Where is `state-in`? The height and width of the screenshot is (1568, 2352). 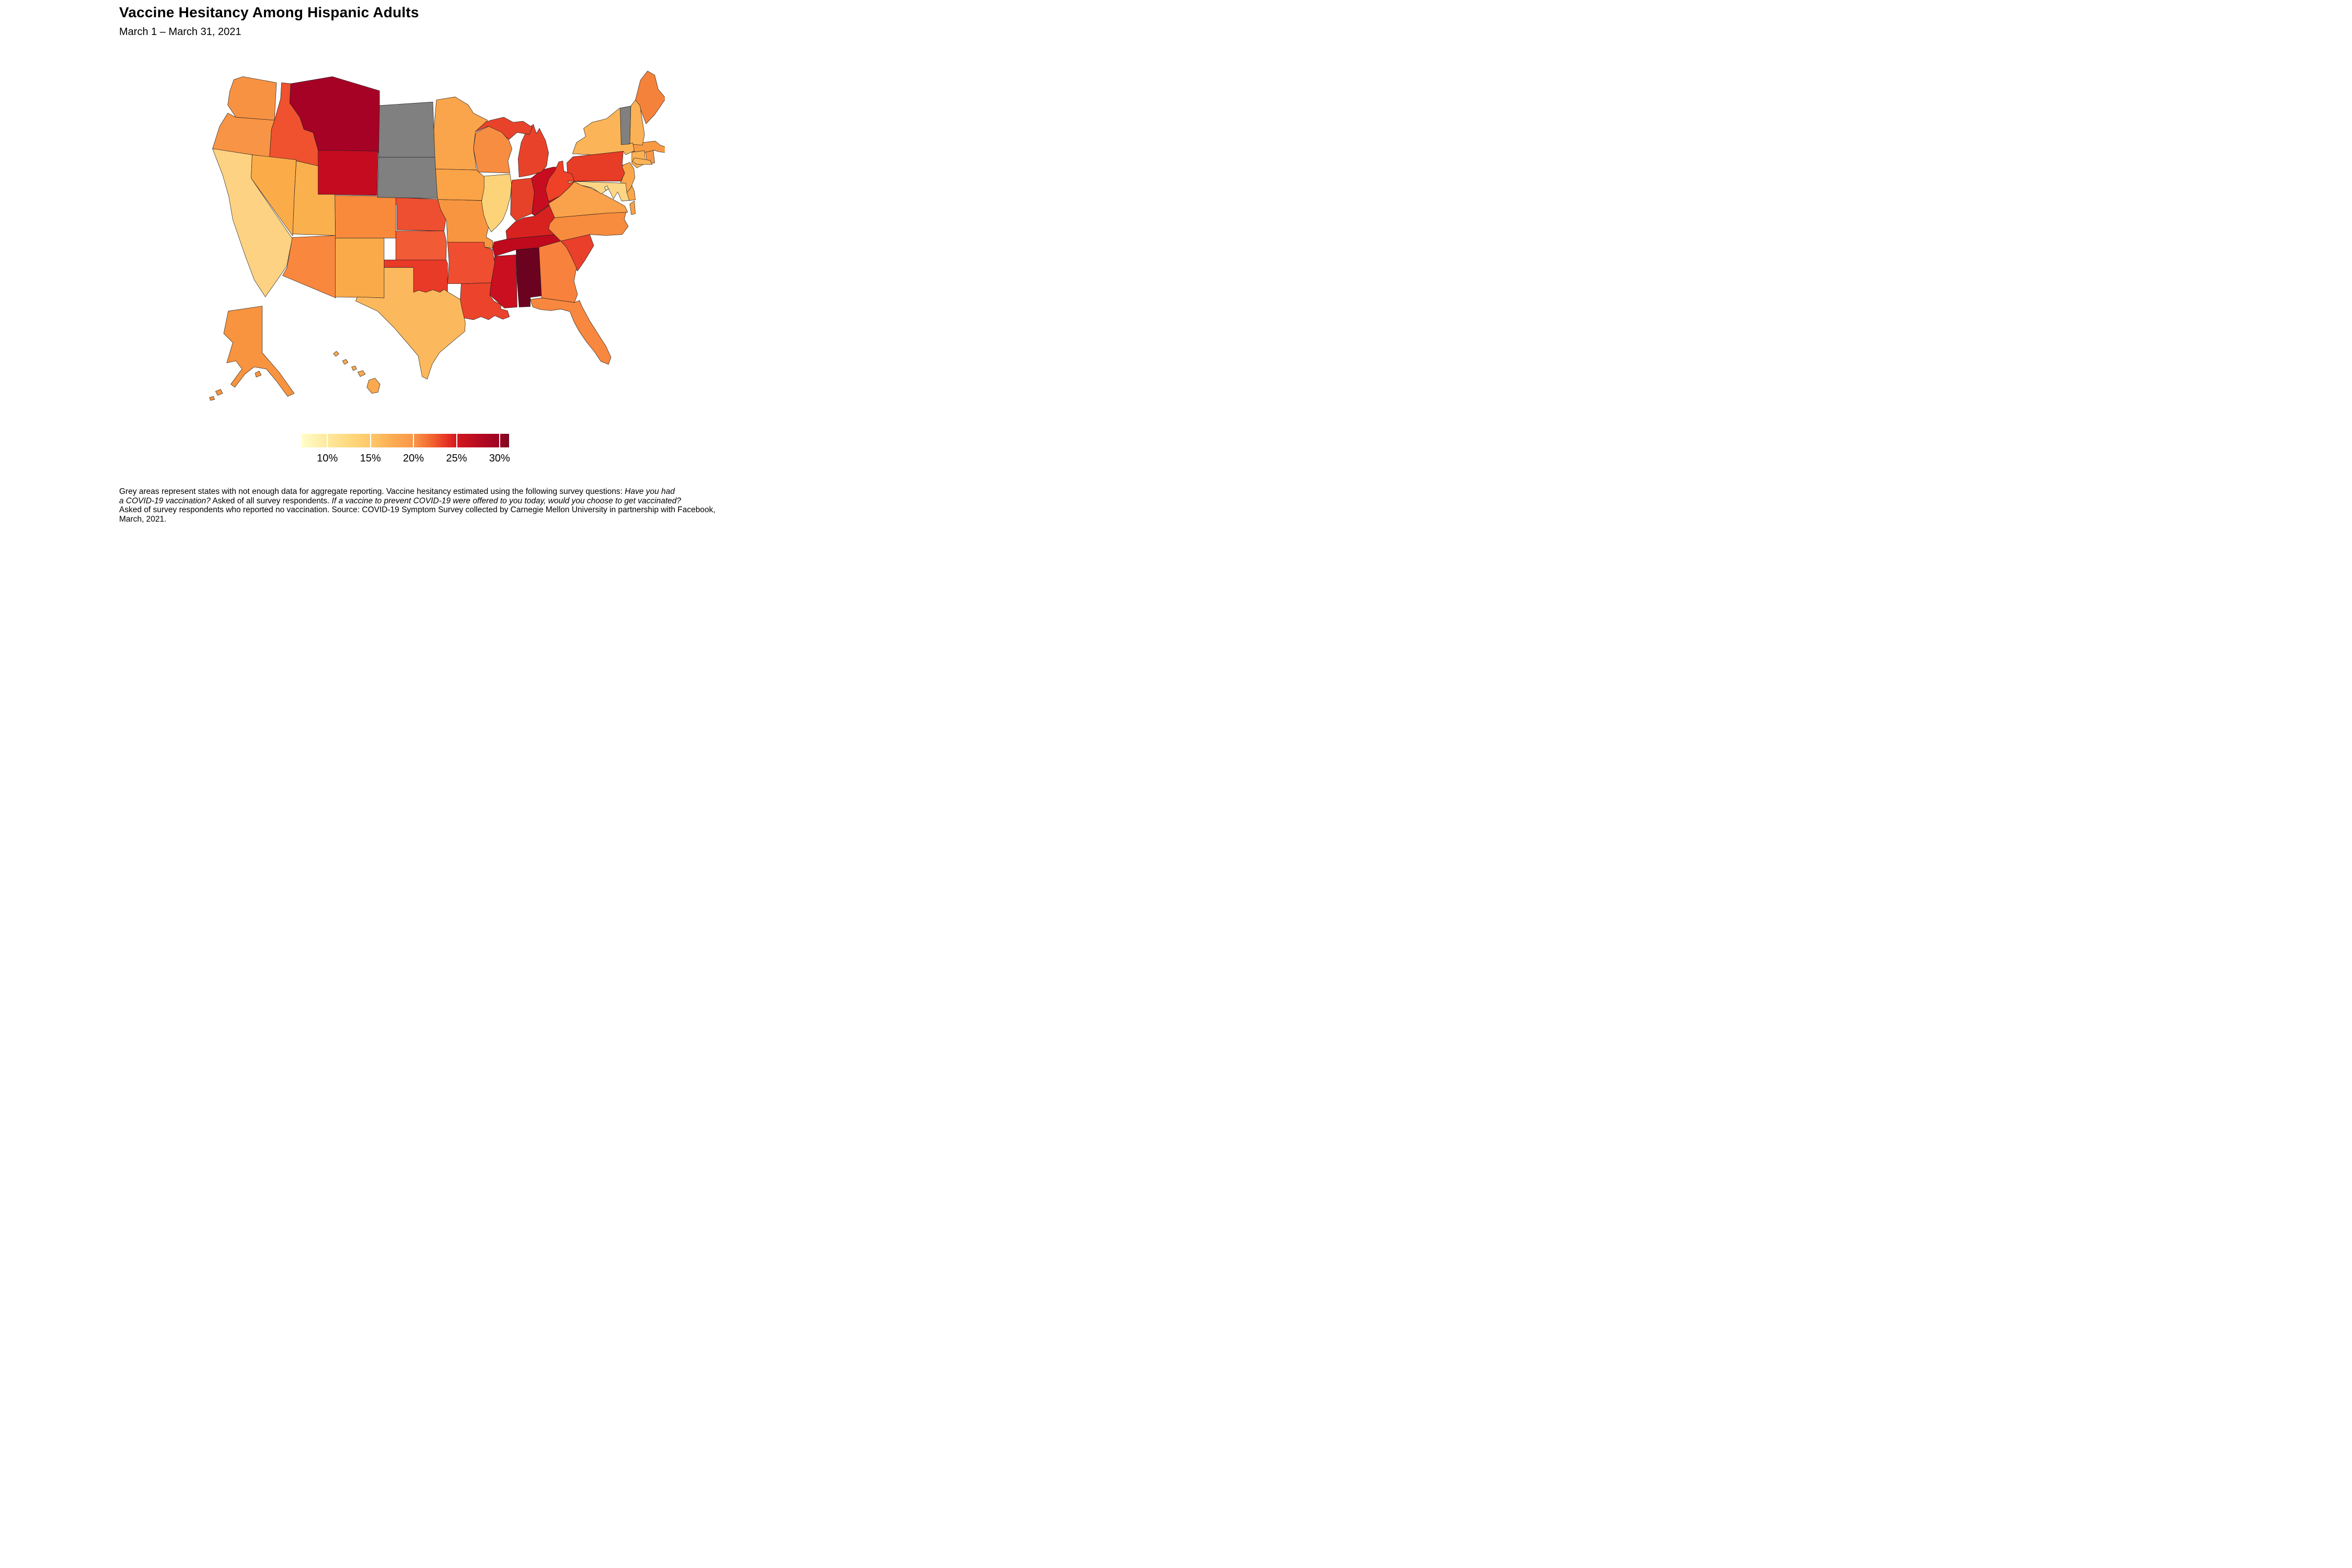
state-in is located at coordinates (522, 199).